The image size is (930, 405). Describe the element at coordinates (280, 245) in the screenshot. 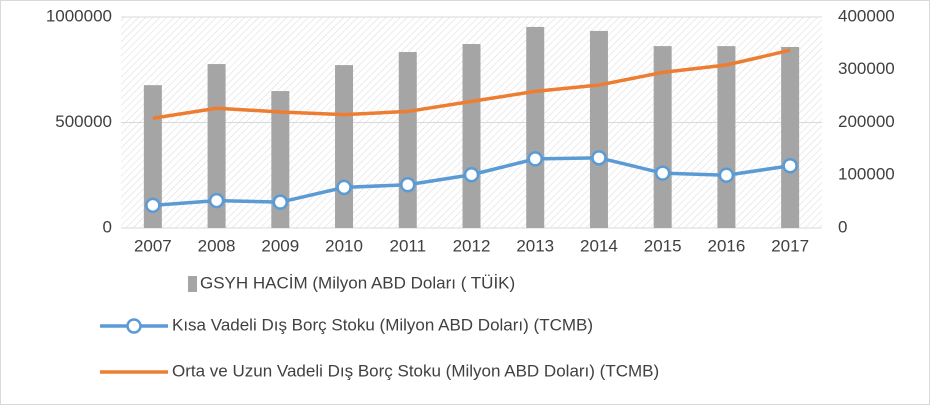

I see `x-tick-label: 2009` at that location.